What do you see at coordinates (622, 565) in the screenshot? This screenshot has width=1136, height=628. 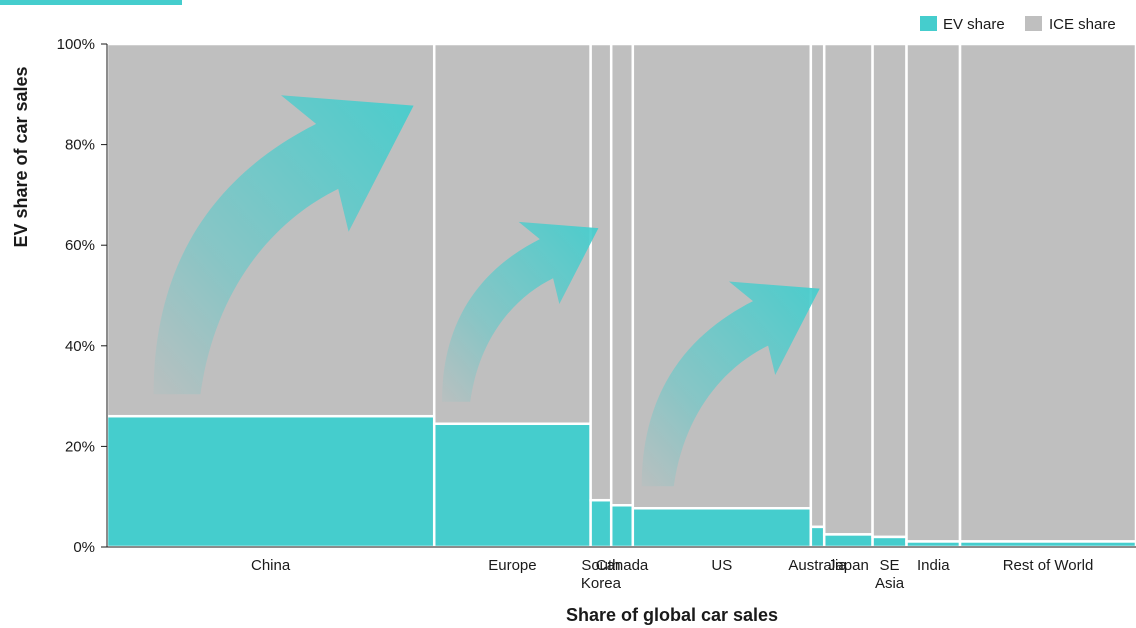 I see `x-tick-label-canada: Canada` at bounding box center [622, 565].